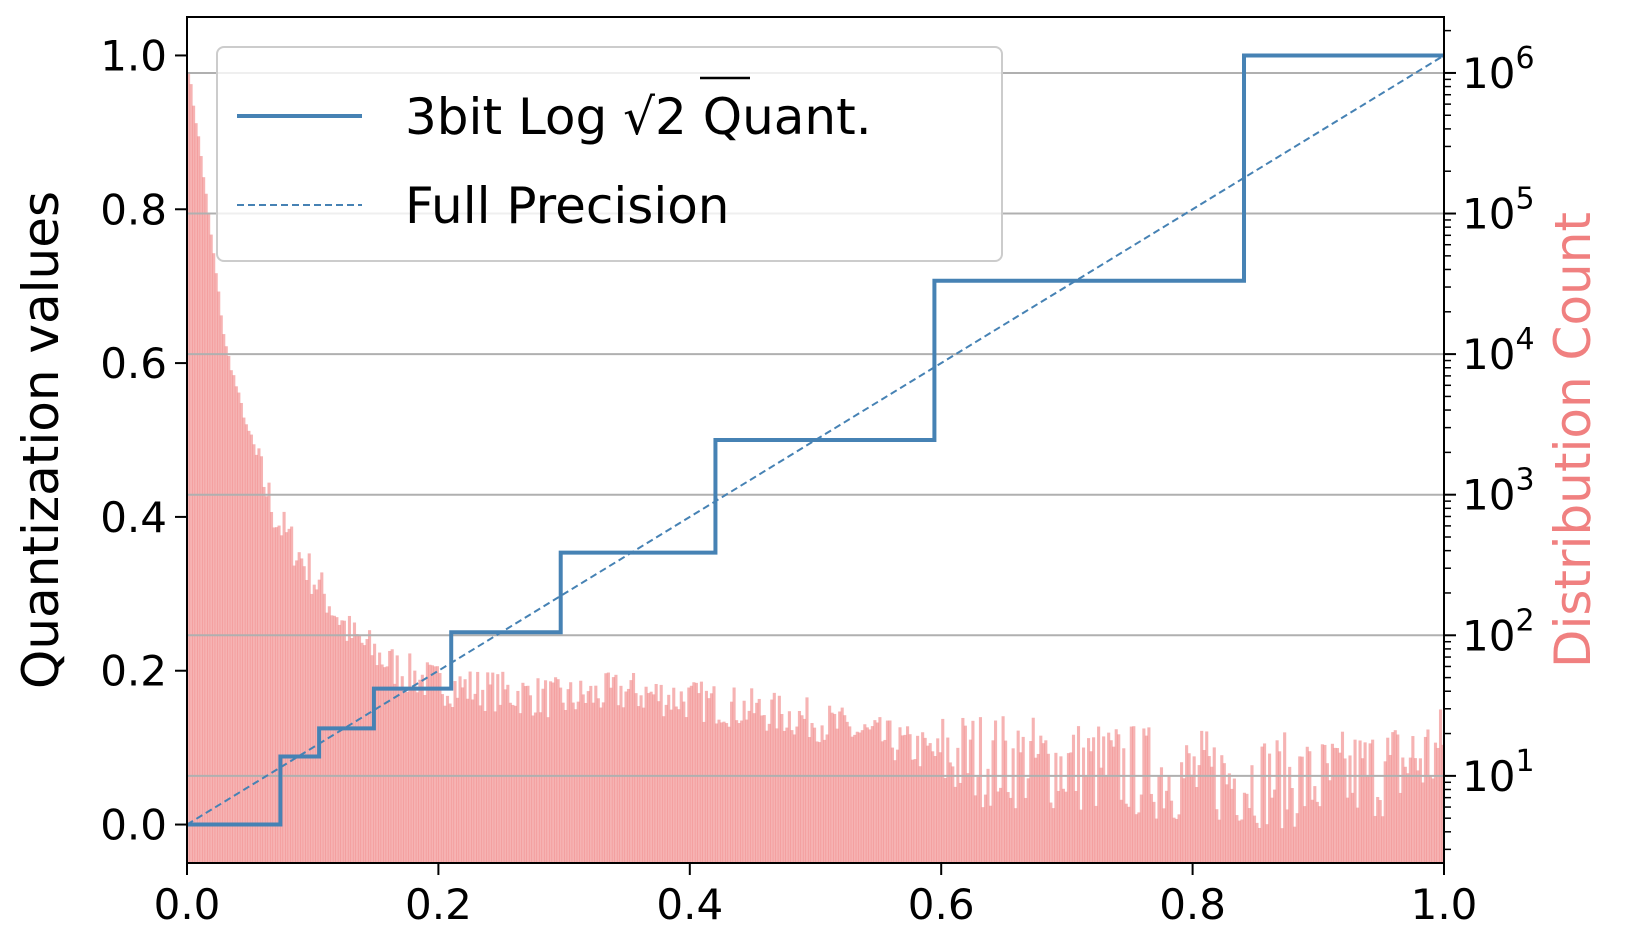  Describe the element at coordinates (1489, 440) in the screenshot. I see `y-axis-right: 101 102 103 104 105 106` at that location.